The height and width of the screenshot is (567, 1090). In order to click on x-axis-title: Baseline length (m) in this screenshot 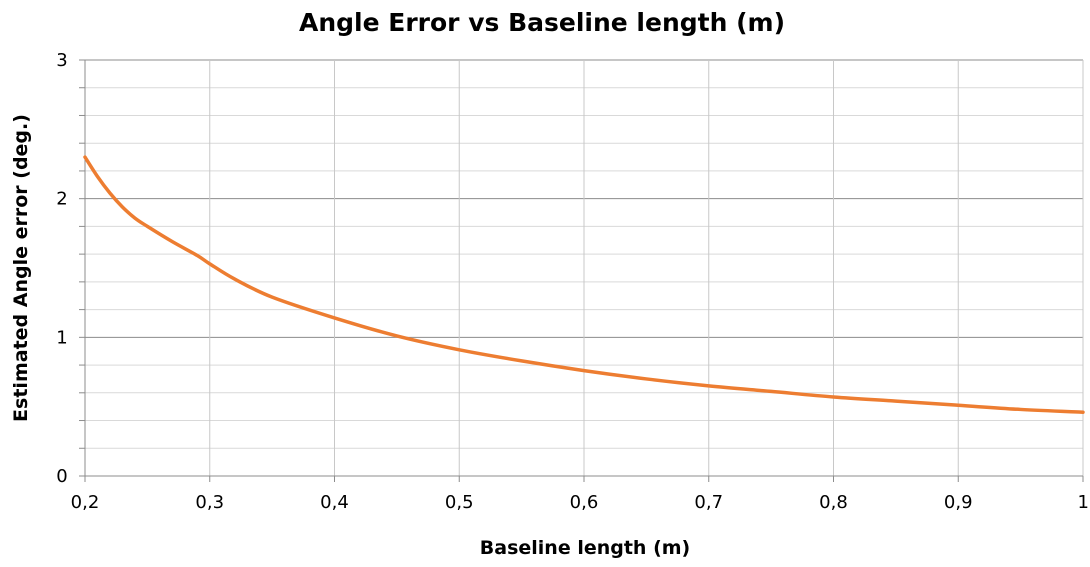, I will do `click(585, 548)`.